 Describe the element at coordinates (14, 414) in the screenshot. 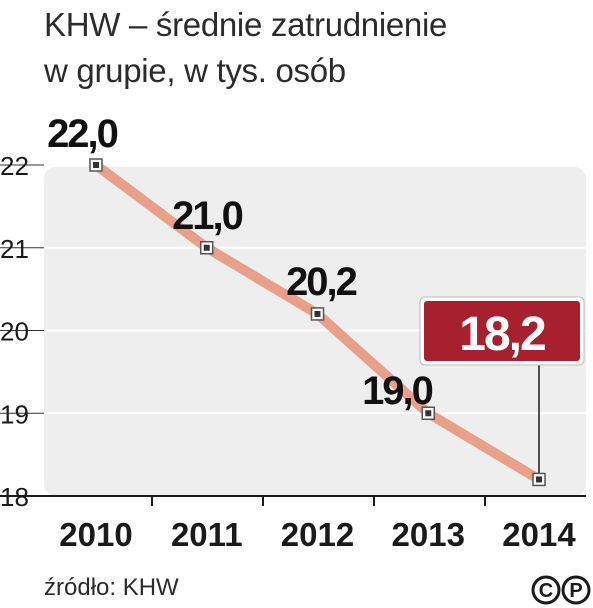

I see `y-tick-label: 19` at that location.